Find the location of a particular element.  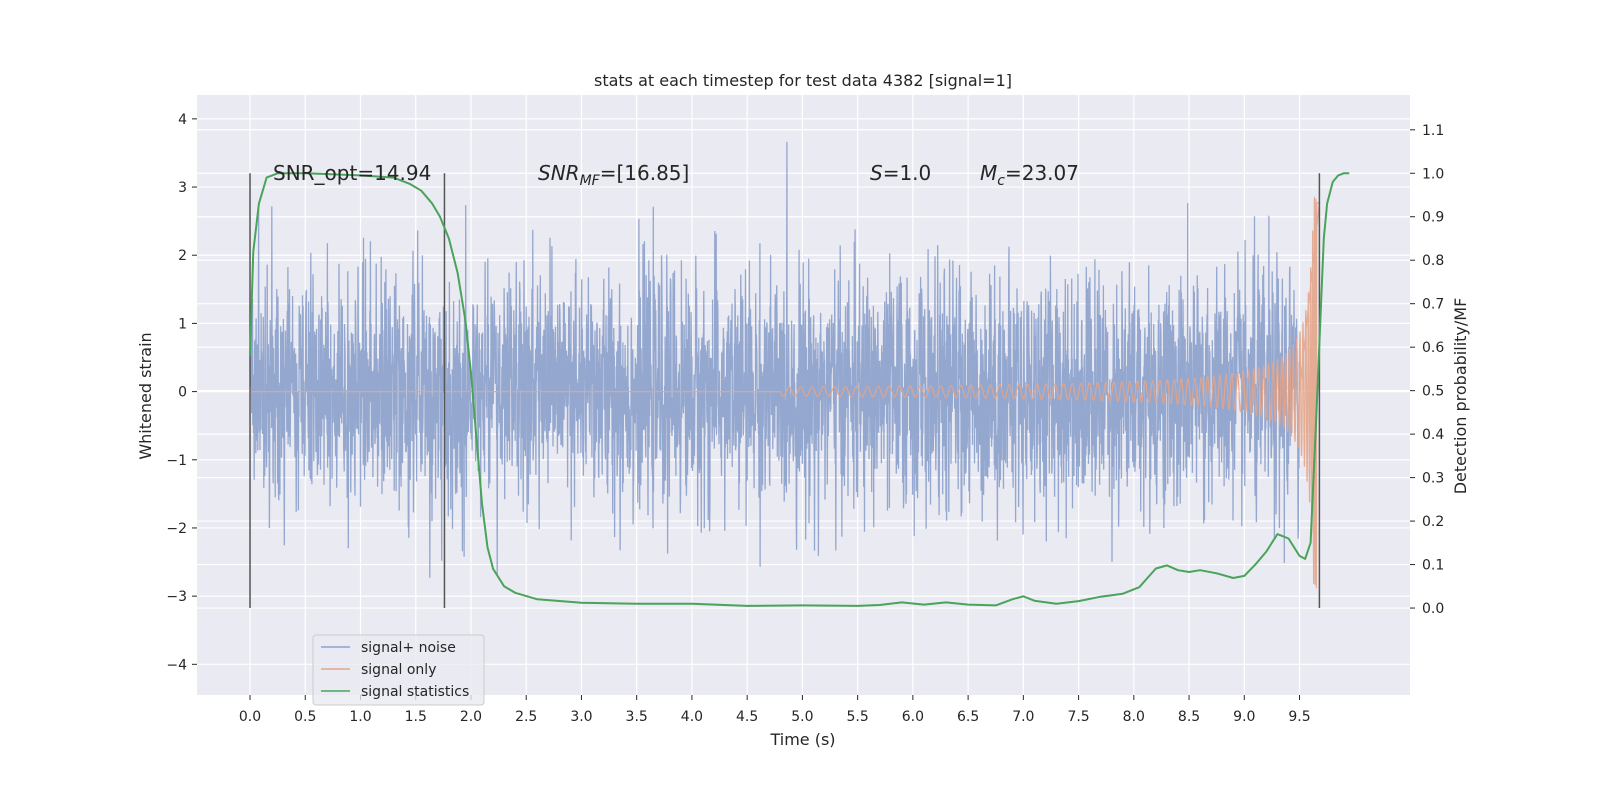

x-tick-label: 3.0 is located at coordinates (581, 717).